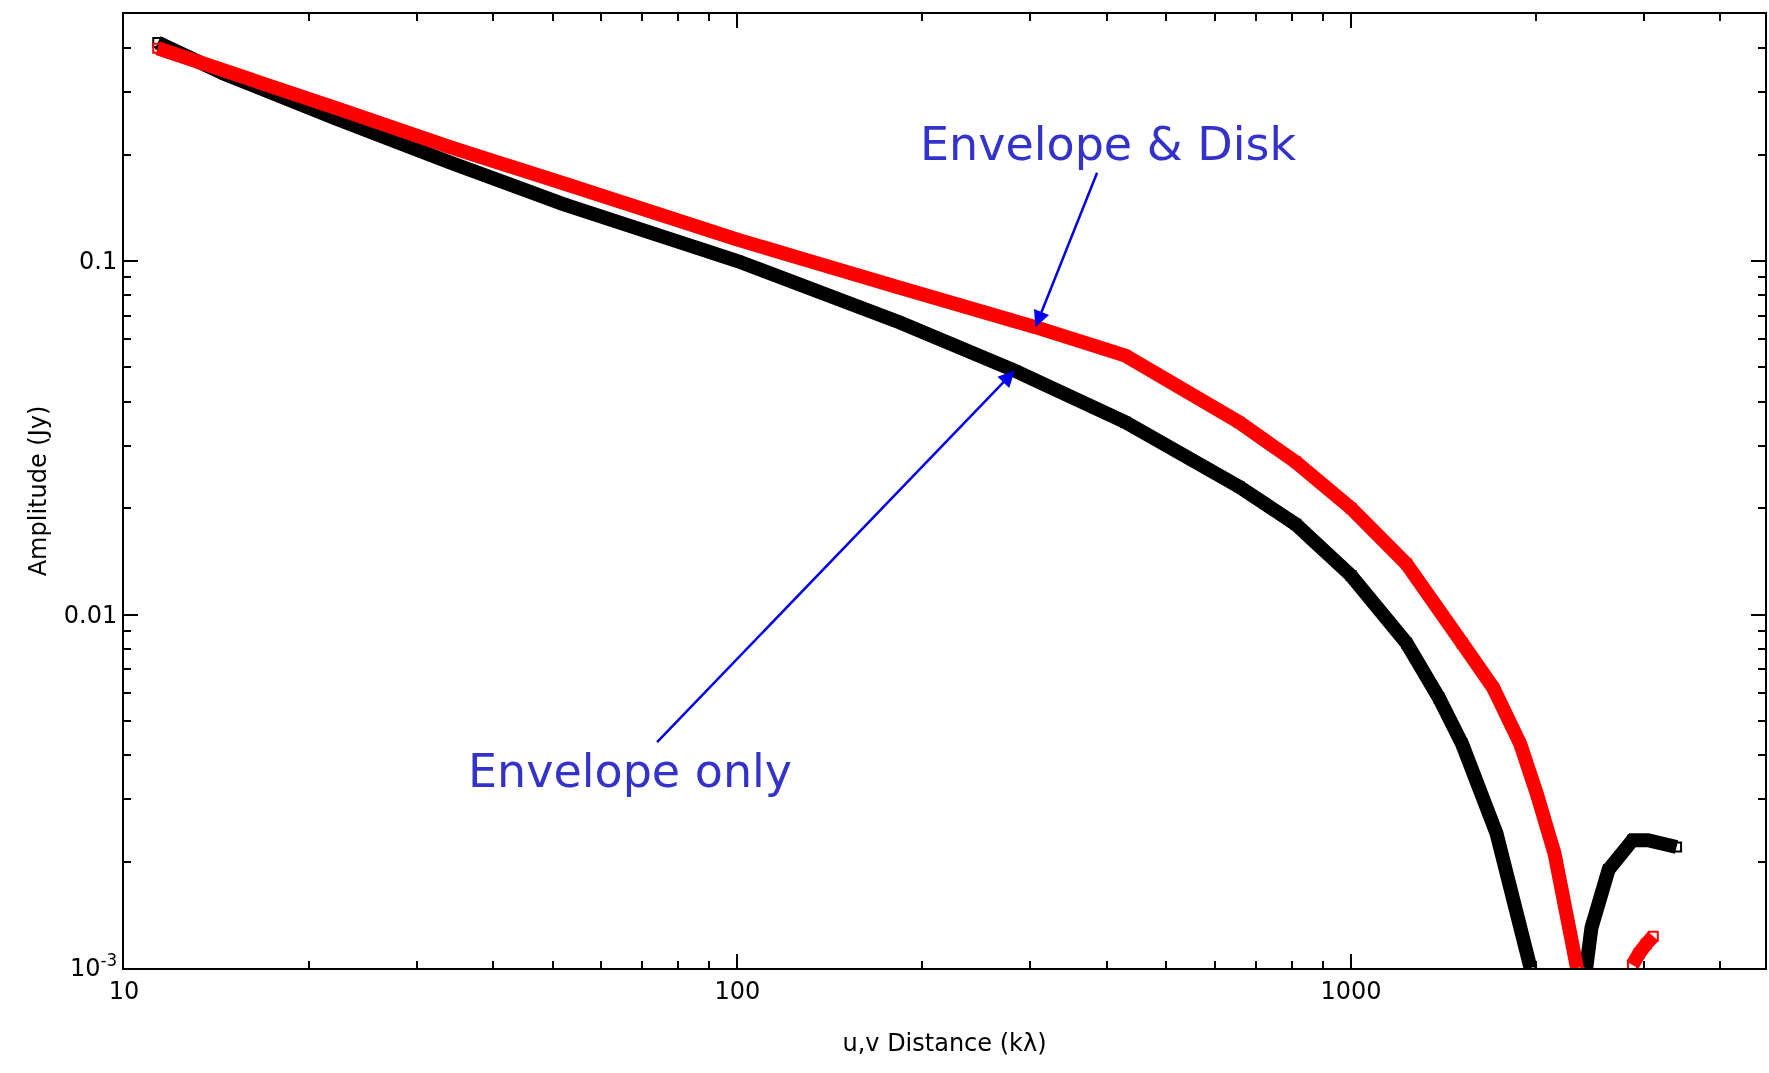 The height and width of the screenshot is (1073, 1769). Describe the element at coordinates (124, 990) in the screenshot. I see `x-tick-label: 10` at that location.